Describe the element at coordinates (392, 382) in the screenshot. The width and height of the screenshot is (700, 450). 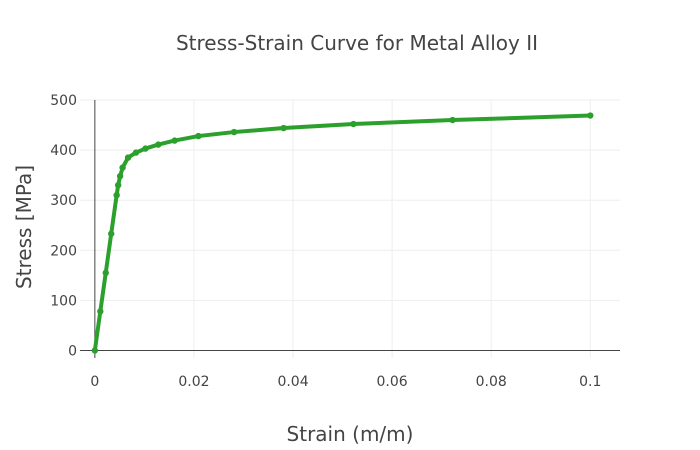
I see `x-tick-label: 0.06` at that location.